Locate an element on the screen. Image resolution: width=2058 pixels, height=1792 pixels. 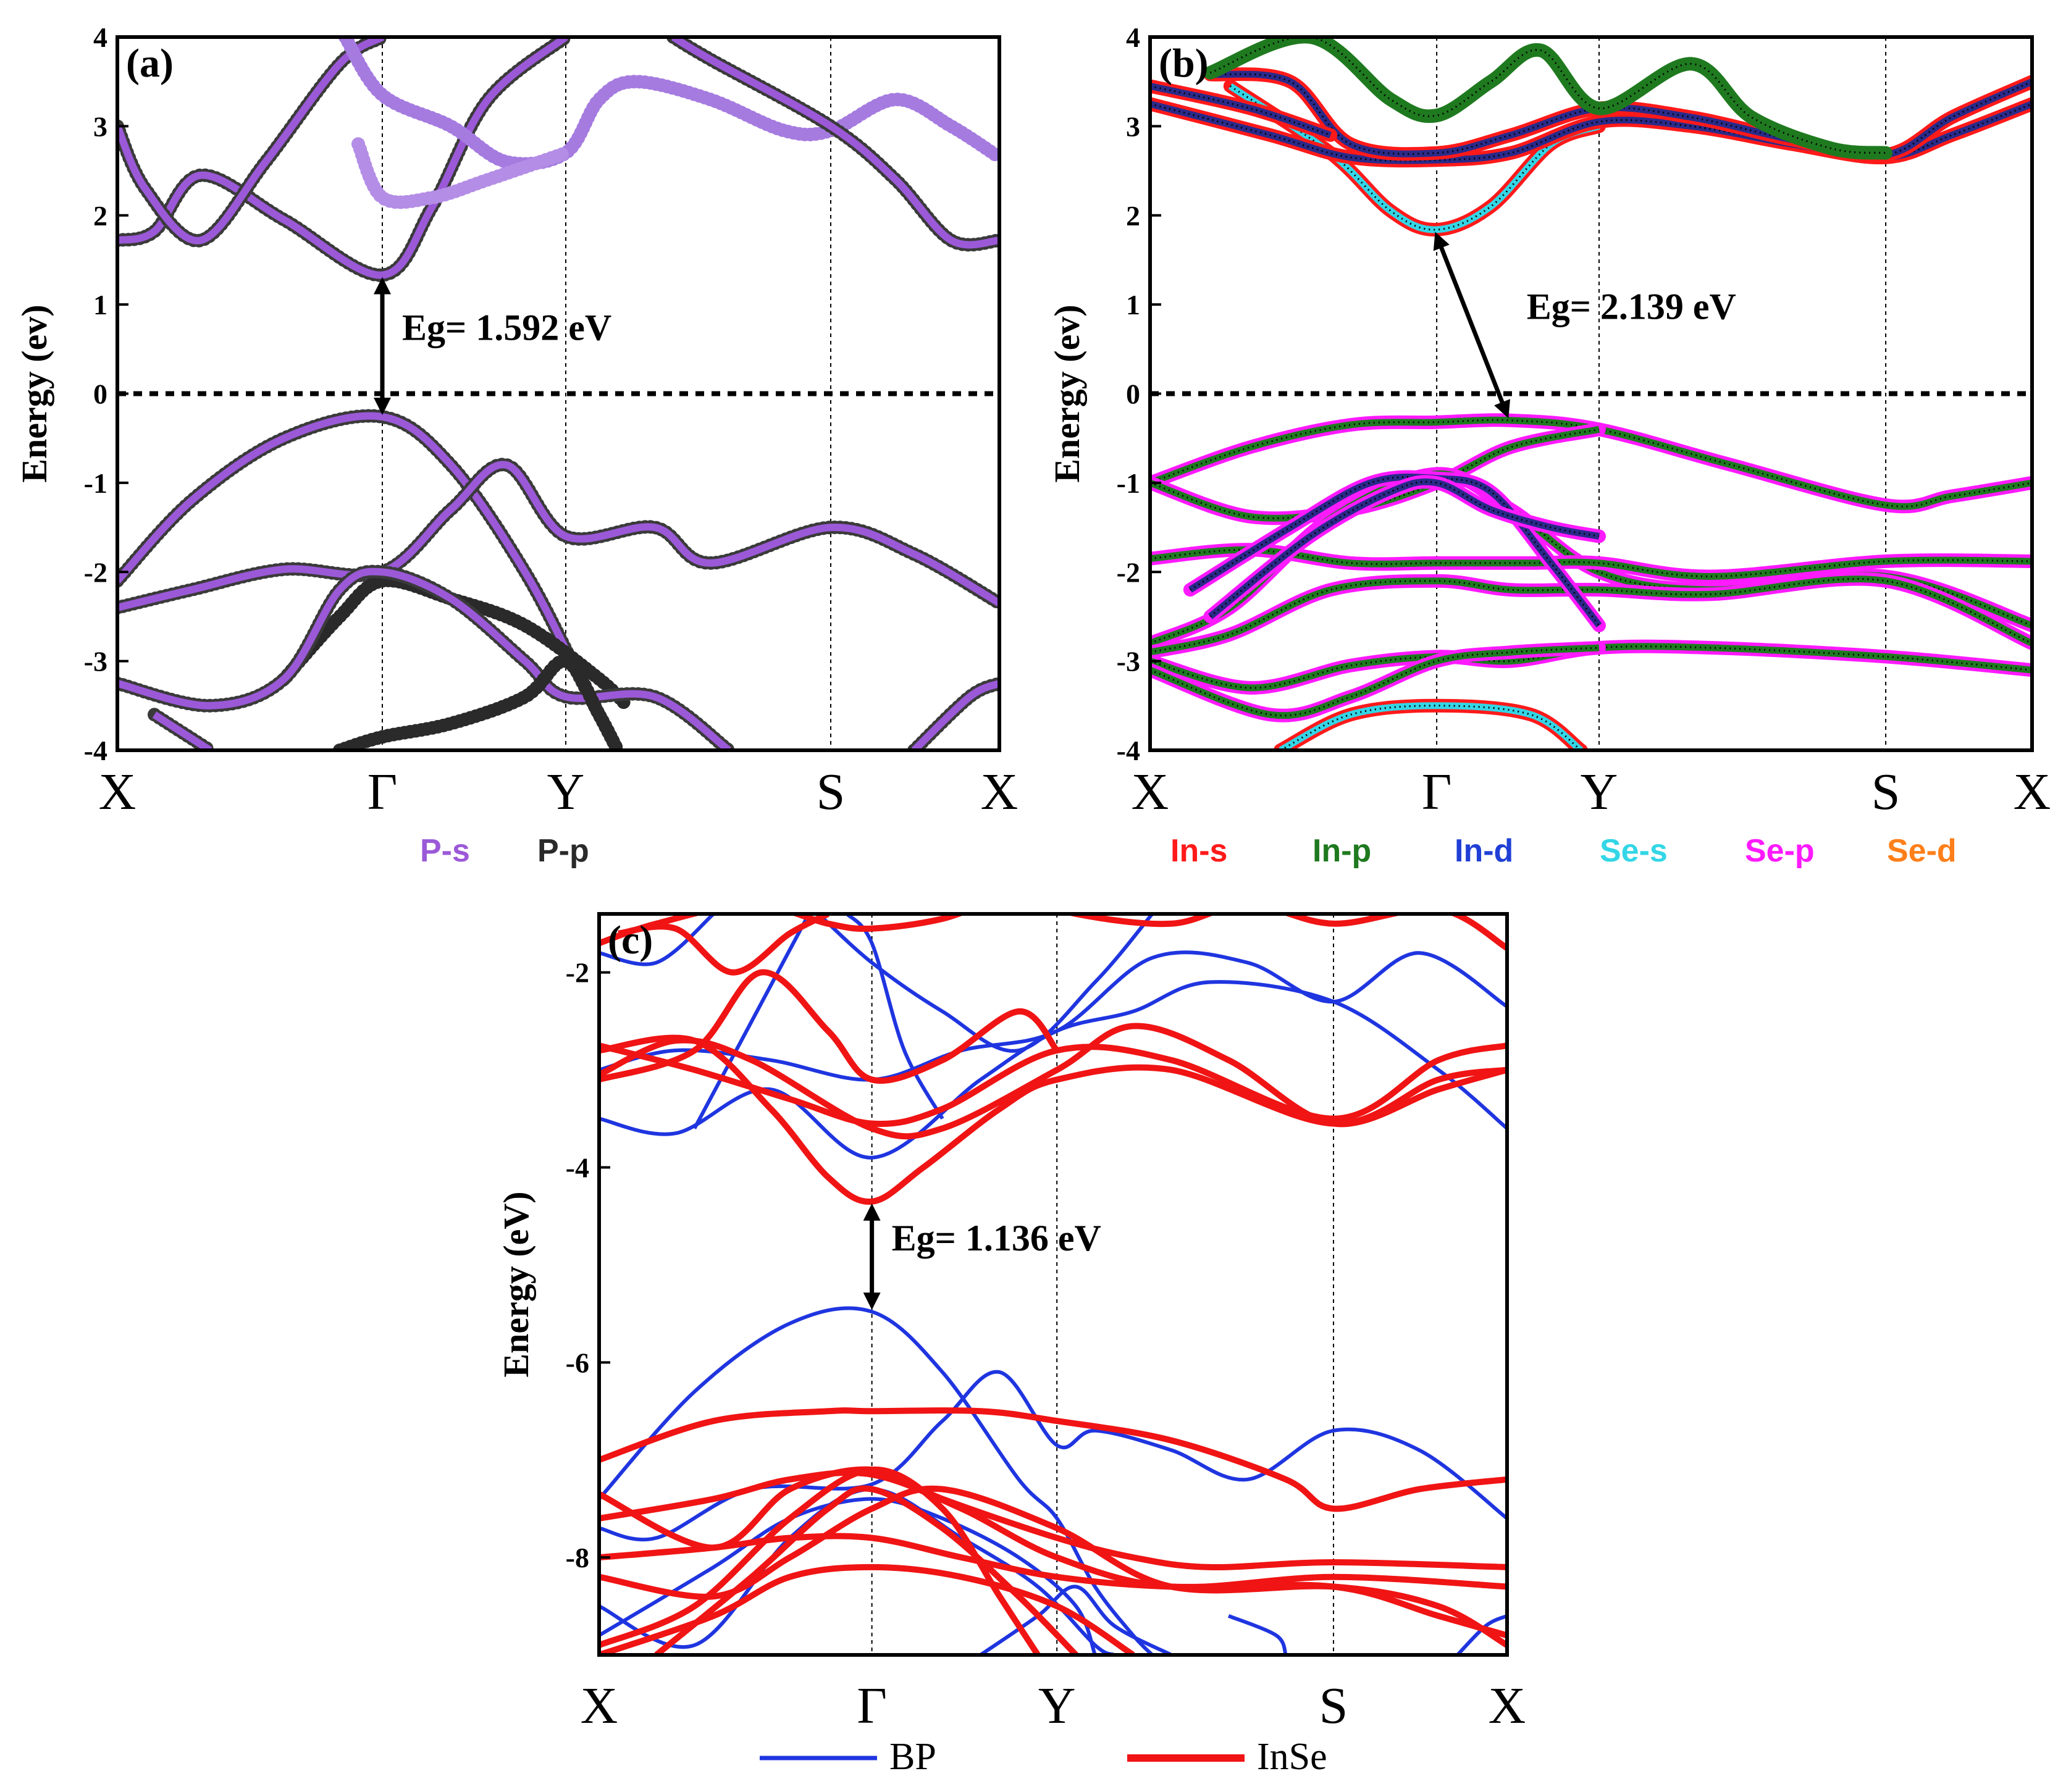
panel-b-gap-arrow is located at coordinates (1472, 325).